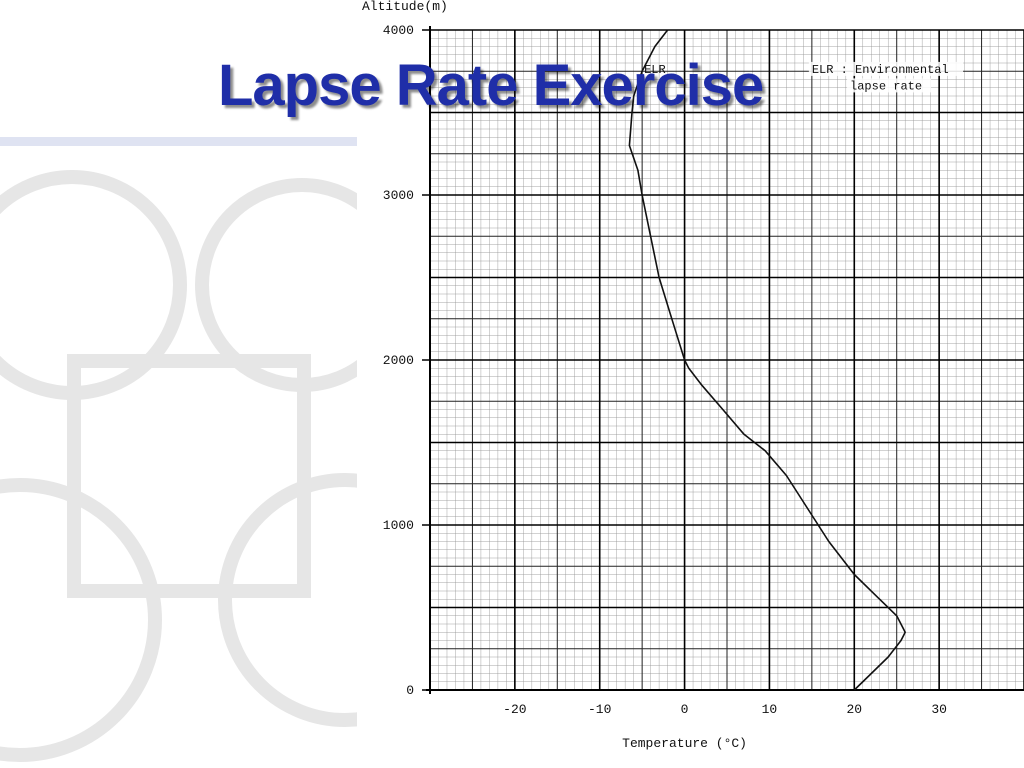 The height and width of the screenshot is (768, 1024). What do you see at coordinates (398, 195) in the screenshot?
I see `y-tick-label: 3000` at bounding box center [398, 195].